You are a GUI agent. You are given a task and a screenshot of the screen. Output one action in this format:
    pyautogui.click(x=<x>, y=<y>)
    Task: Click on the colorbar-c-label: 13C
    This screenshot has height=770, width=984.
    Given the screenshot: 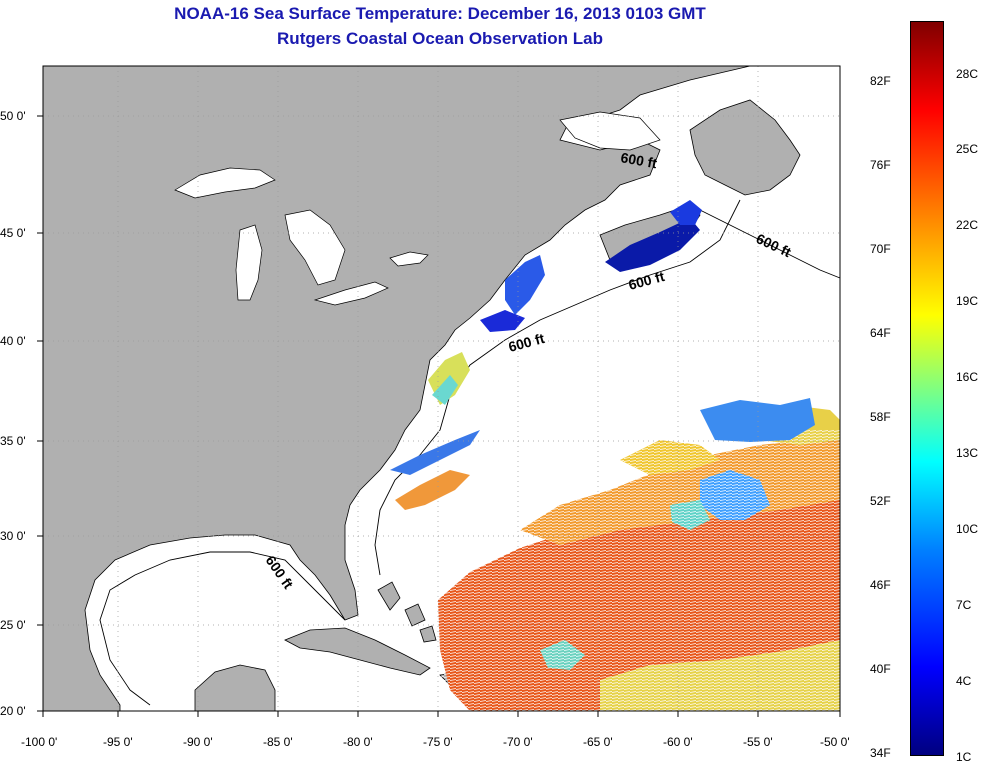 What is the action you would take?
    pyautogui.click(x=967, y=453)
    